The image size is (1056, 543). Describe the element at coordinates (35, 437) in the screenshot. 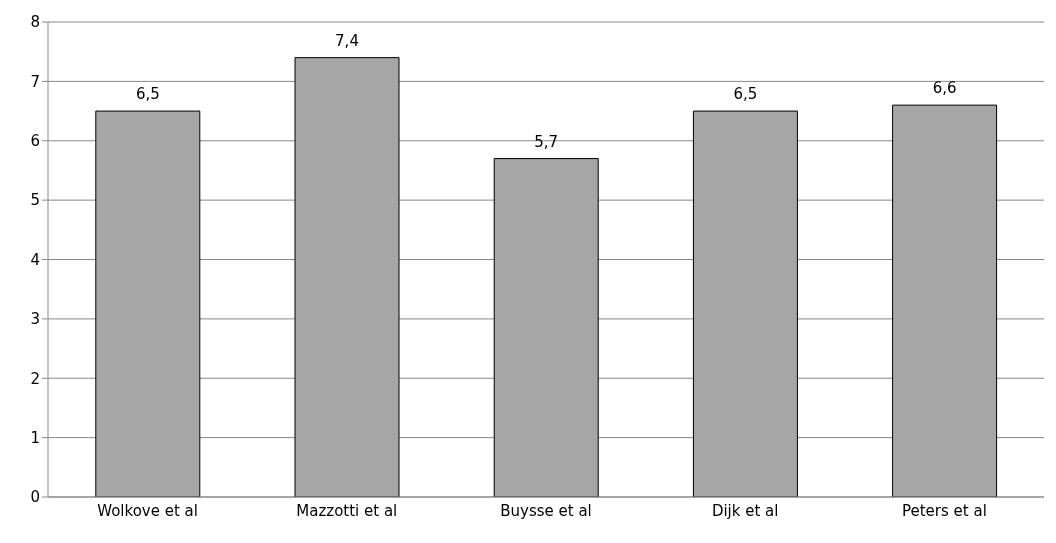

I see `y-tick-label: 1` at that location.